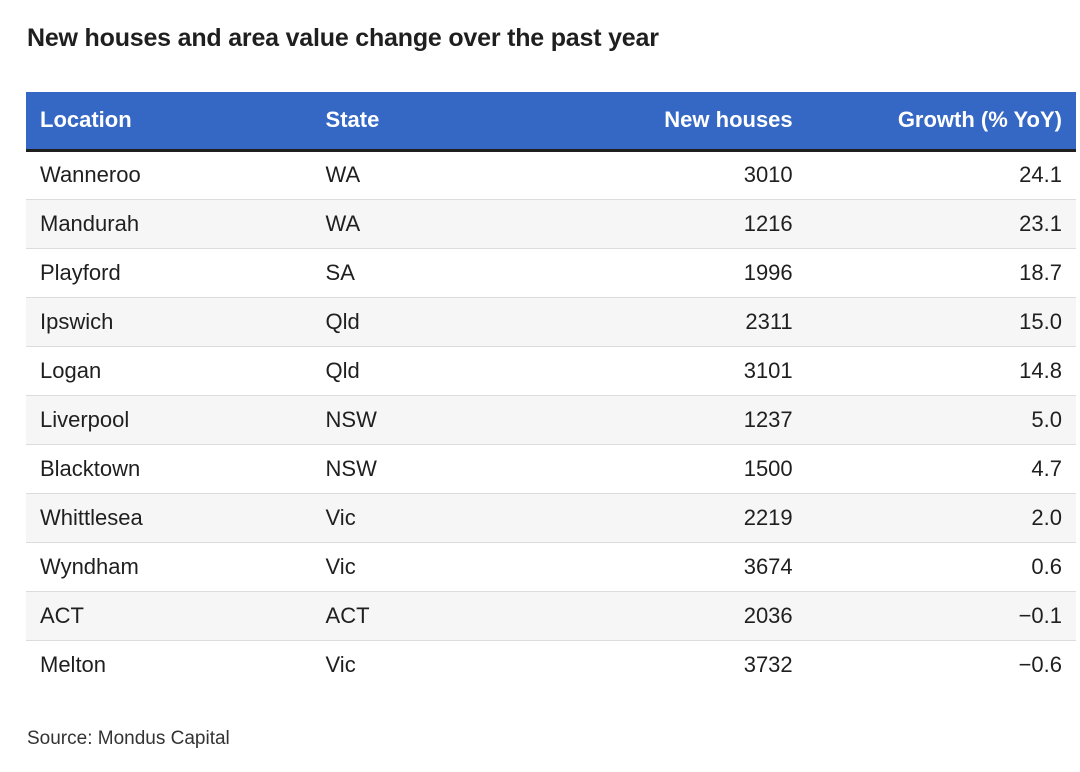  I want to click on cell-state: SA, so click(432, 273).